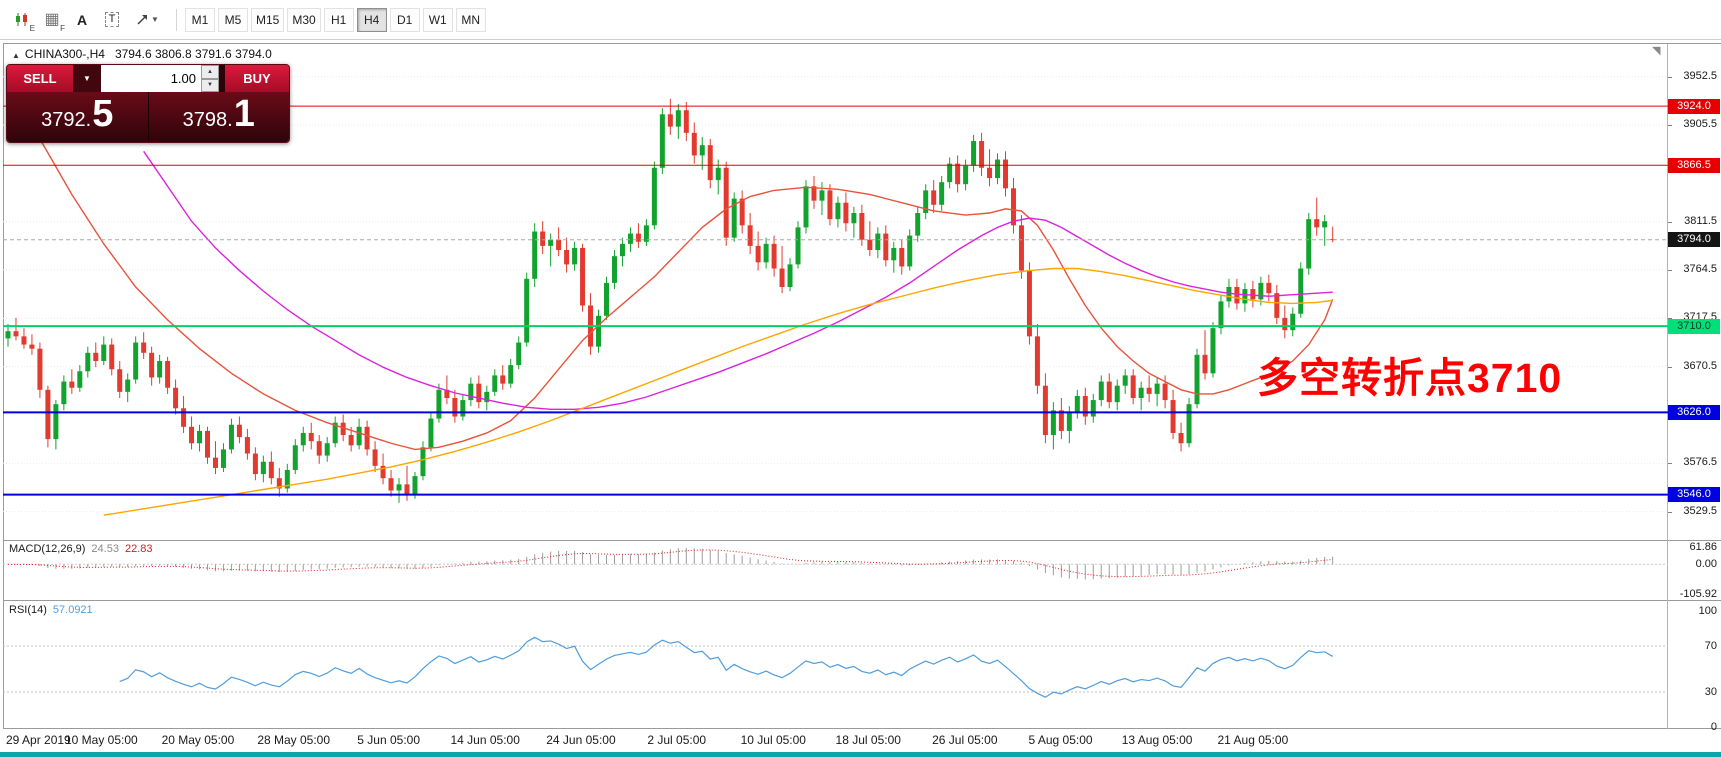 The image size is (1721, 757). Describe the element at coordinates (244, 114) in the screenshot. I see `buy-price-pips: 1` at that location.